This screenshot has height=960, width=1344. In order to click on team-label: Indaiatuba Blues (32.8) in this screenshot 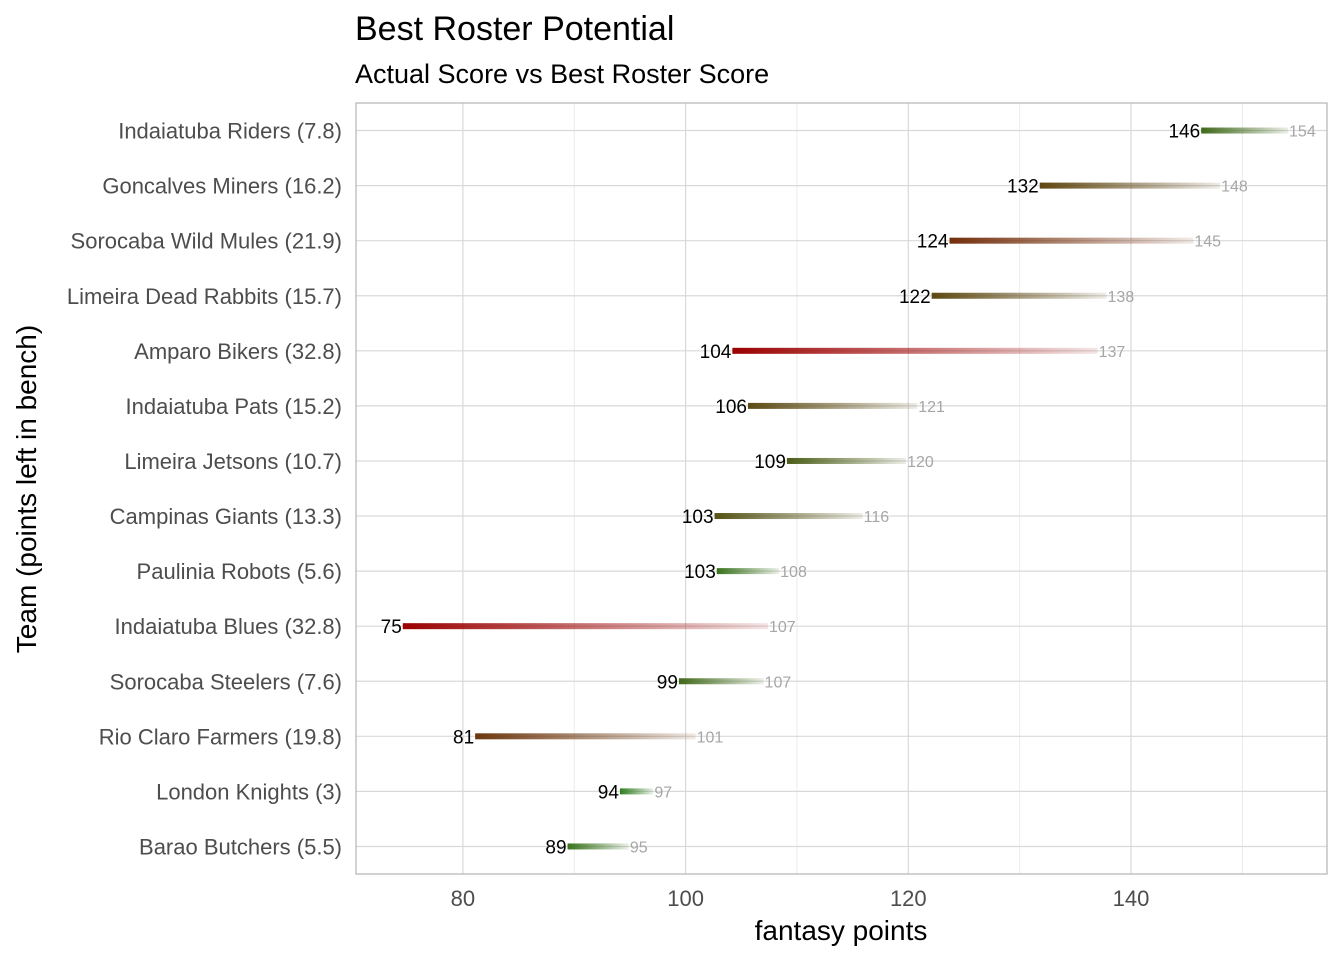, I will do `click(229, 626)`.